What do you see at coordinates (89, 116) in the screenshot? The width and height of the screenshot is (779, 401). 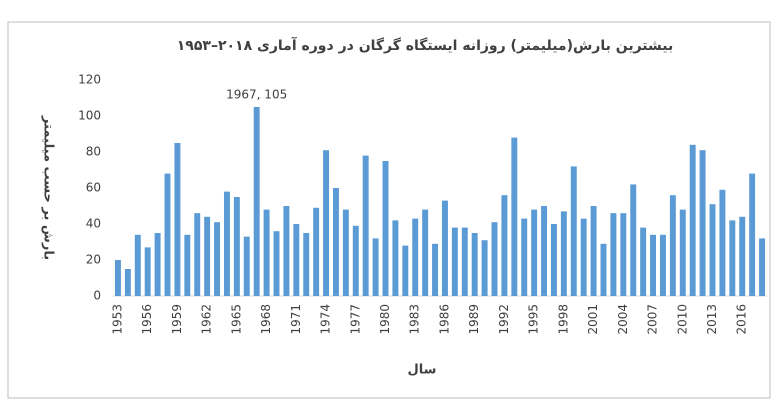 I see `y-tick-label: 100` at bounding box center [89, 116].